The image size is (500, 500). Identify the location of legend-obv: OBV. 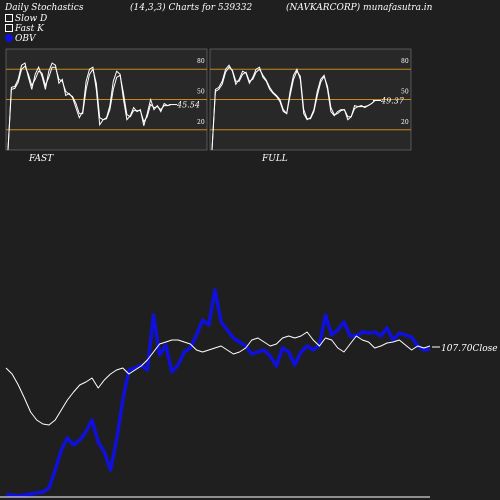
(20, 39).